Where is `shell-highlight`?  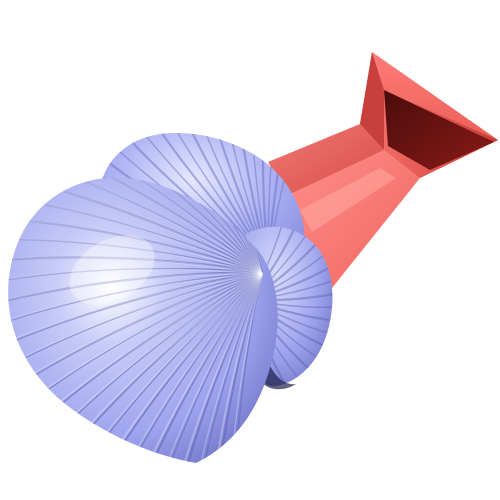
shell-highlight is located at coordinates (112, 270).